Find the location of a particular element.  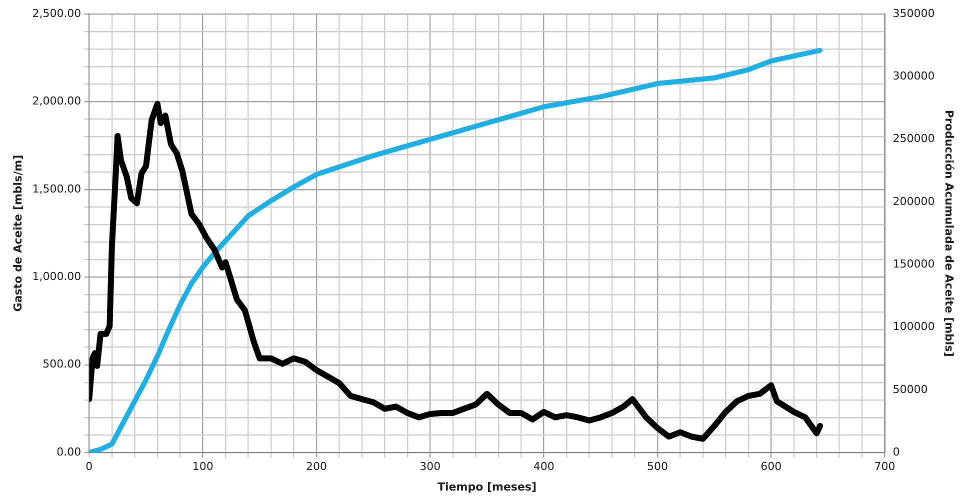

y2-tick-label: 0 is located at coordinates (896, 451).